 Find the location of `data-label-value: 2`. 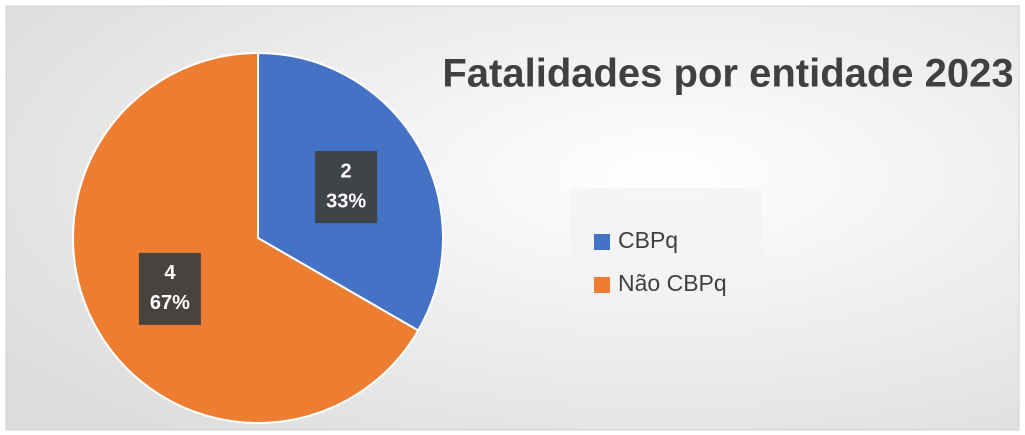

data-label-value: 2 is located at coordinates (346, 171).